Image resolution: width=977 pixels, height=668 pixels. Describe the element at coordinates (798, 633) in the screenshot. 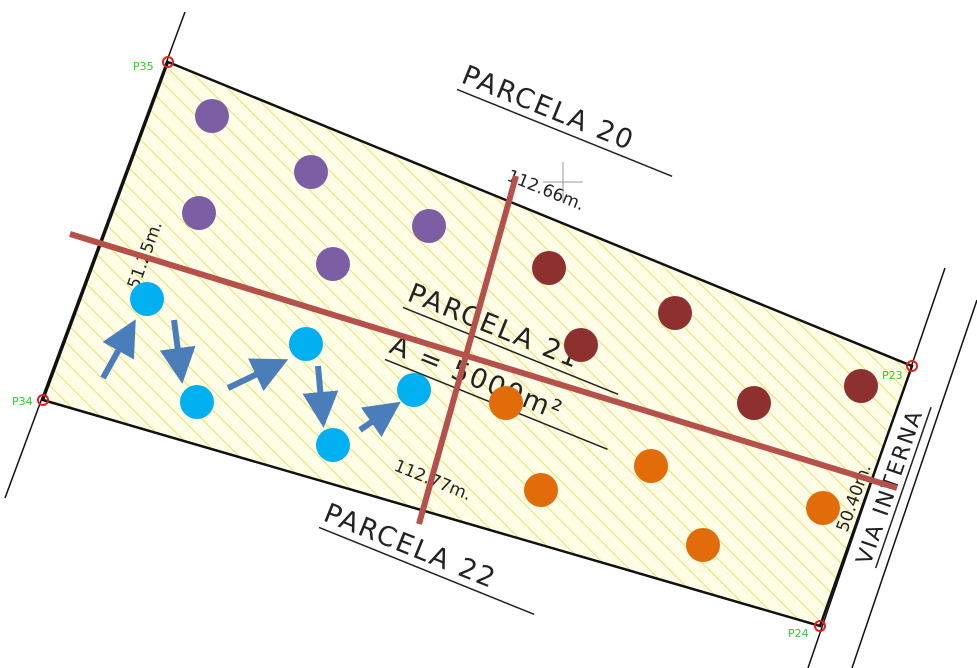

I see `point-label-p24: P24` at that location.